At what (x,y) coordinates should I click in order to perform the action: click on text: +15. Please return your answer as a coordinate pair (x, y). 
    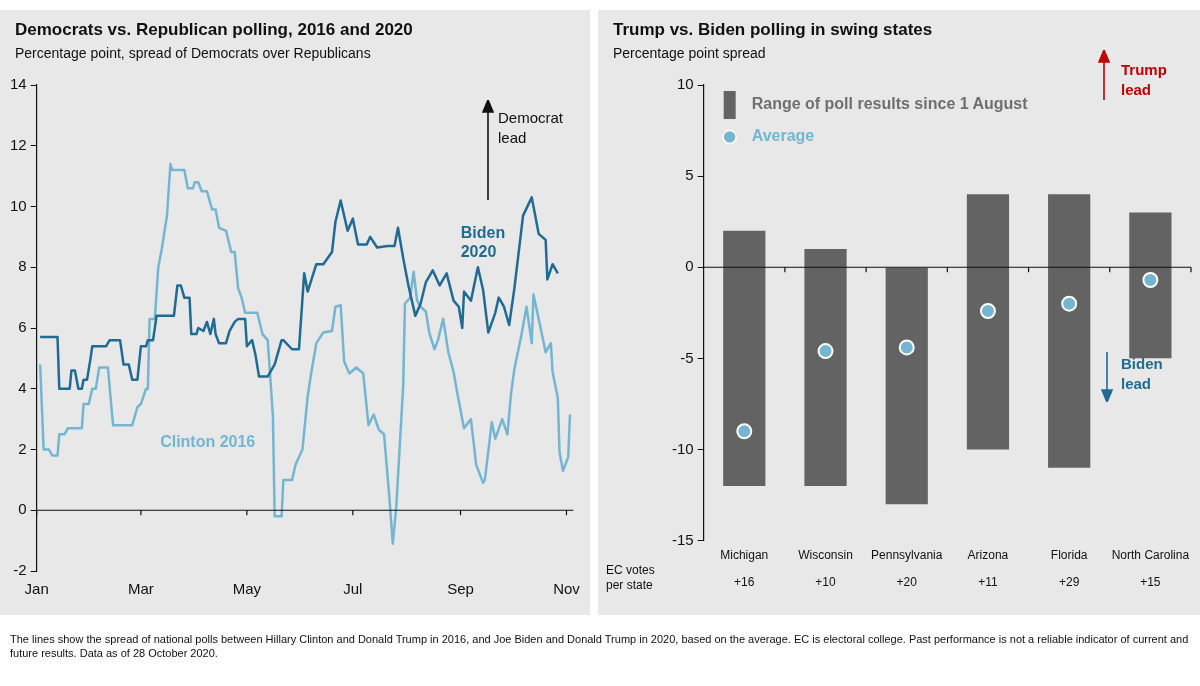
    Looking at the image, I should click on (1150, 582).